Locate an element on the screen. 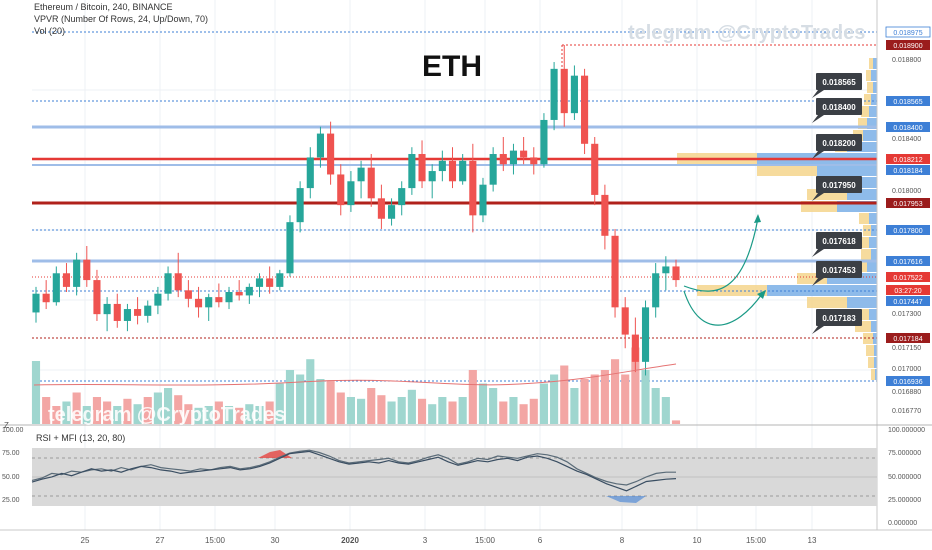  projection-arrow-dip is located at coordinates (723, 308).